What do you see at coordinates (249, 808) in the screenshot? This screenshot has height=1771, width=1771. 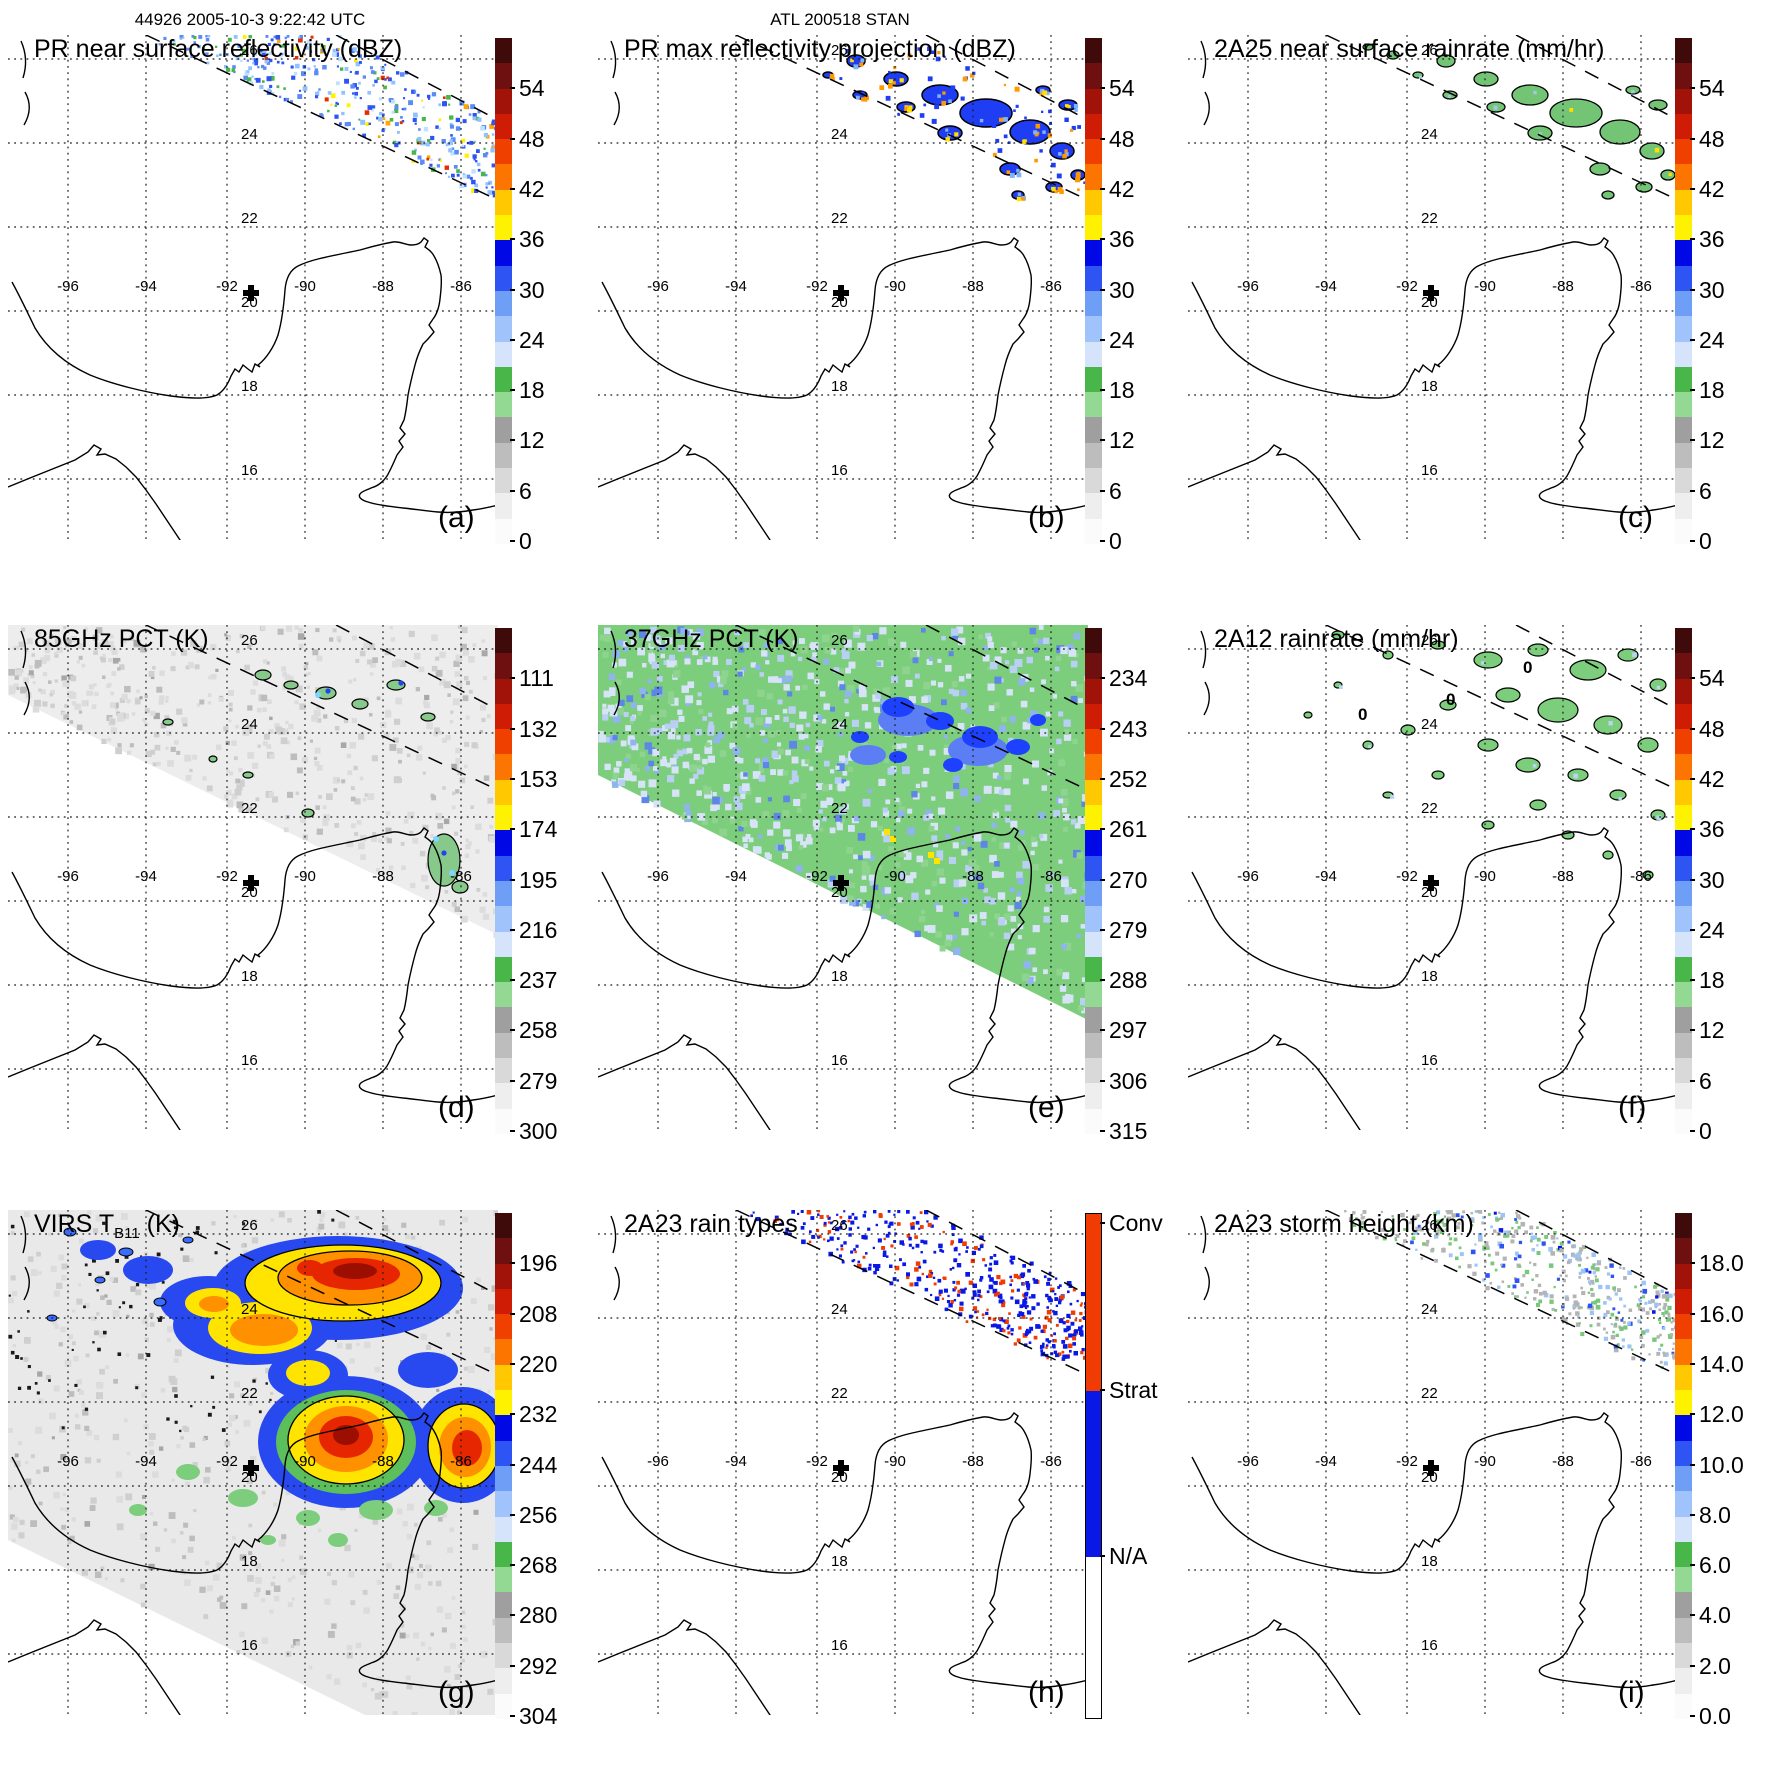 I see `lat-label: 22` at bounding box center [249, 808].